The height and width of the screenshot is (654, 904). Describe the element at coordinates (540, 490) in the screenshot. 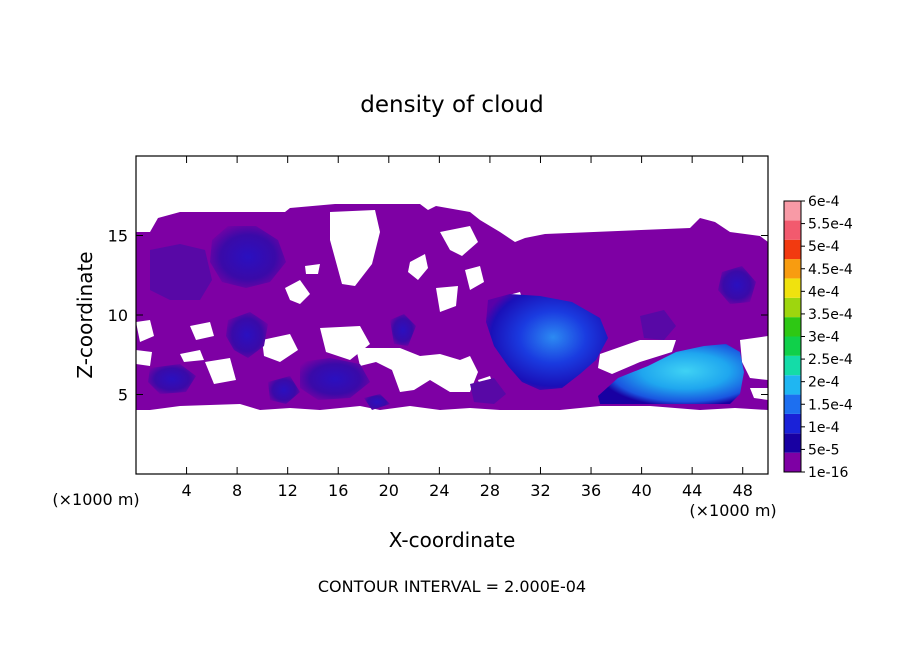

I see `x-tick-label: 32` at that location.